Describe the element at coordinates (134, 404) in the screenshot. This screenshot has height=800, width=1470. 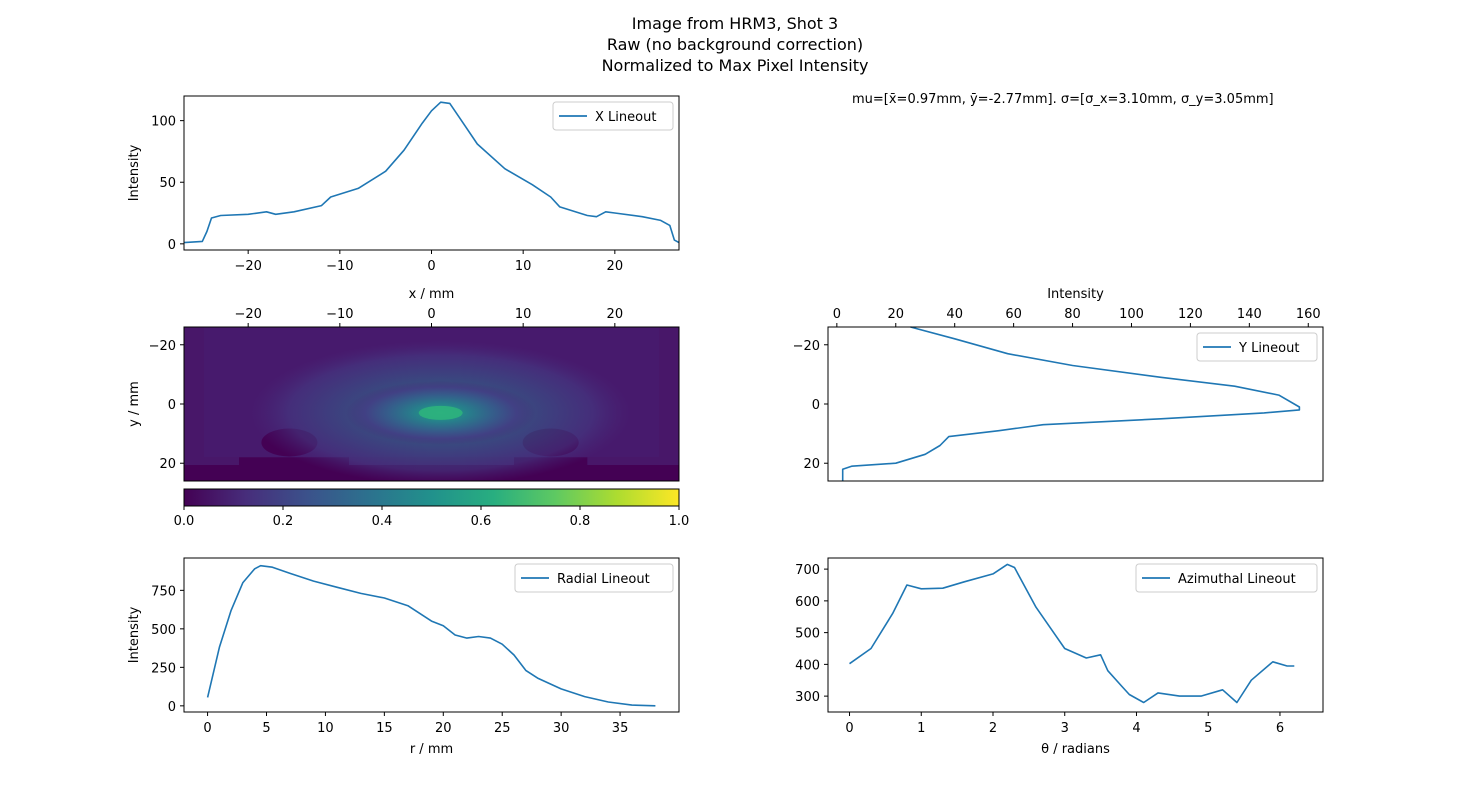
I see `image-ylabel: y / mm` at that location.